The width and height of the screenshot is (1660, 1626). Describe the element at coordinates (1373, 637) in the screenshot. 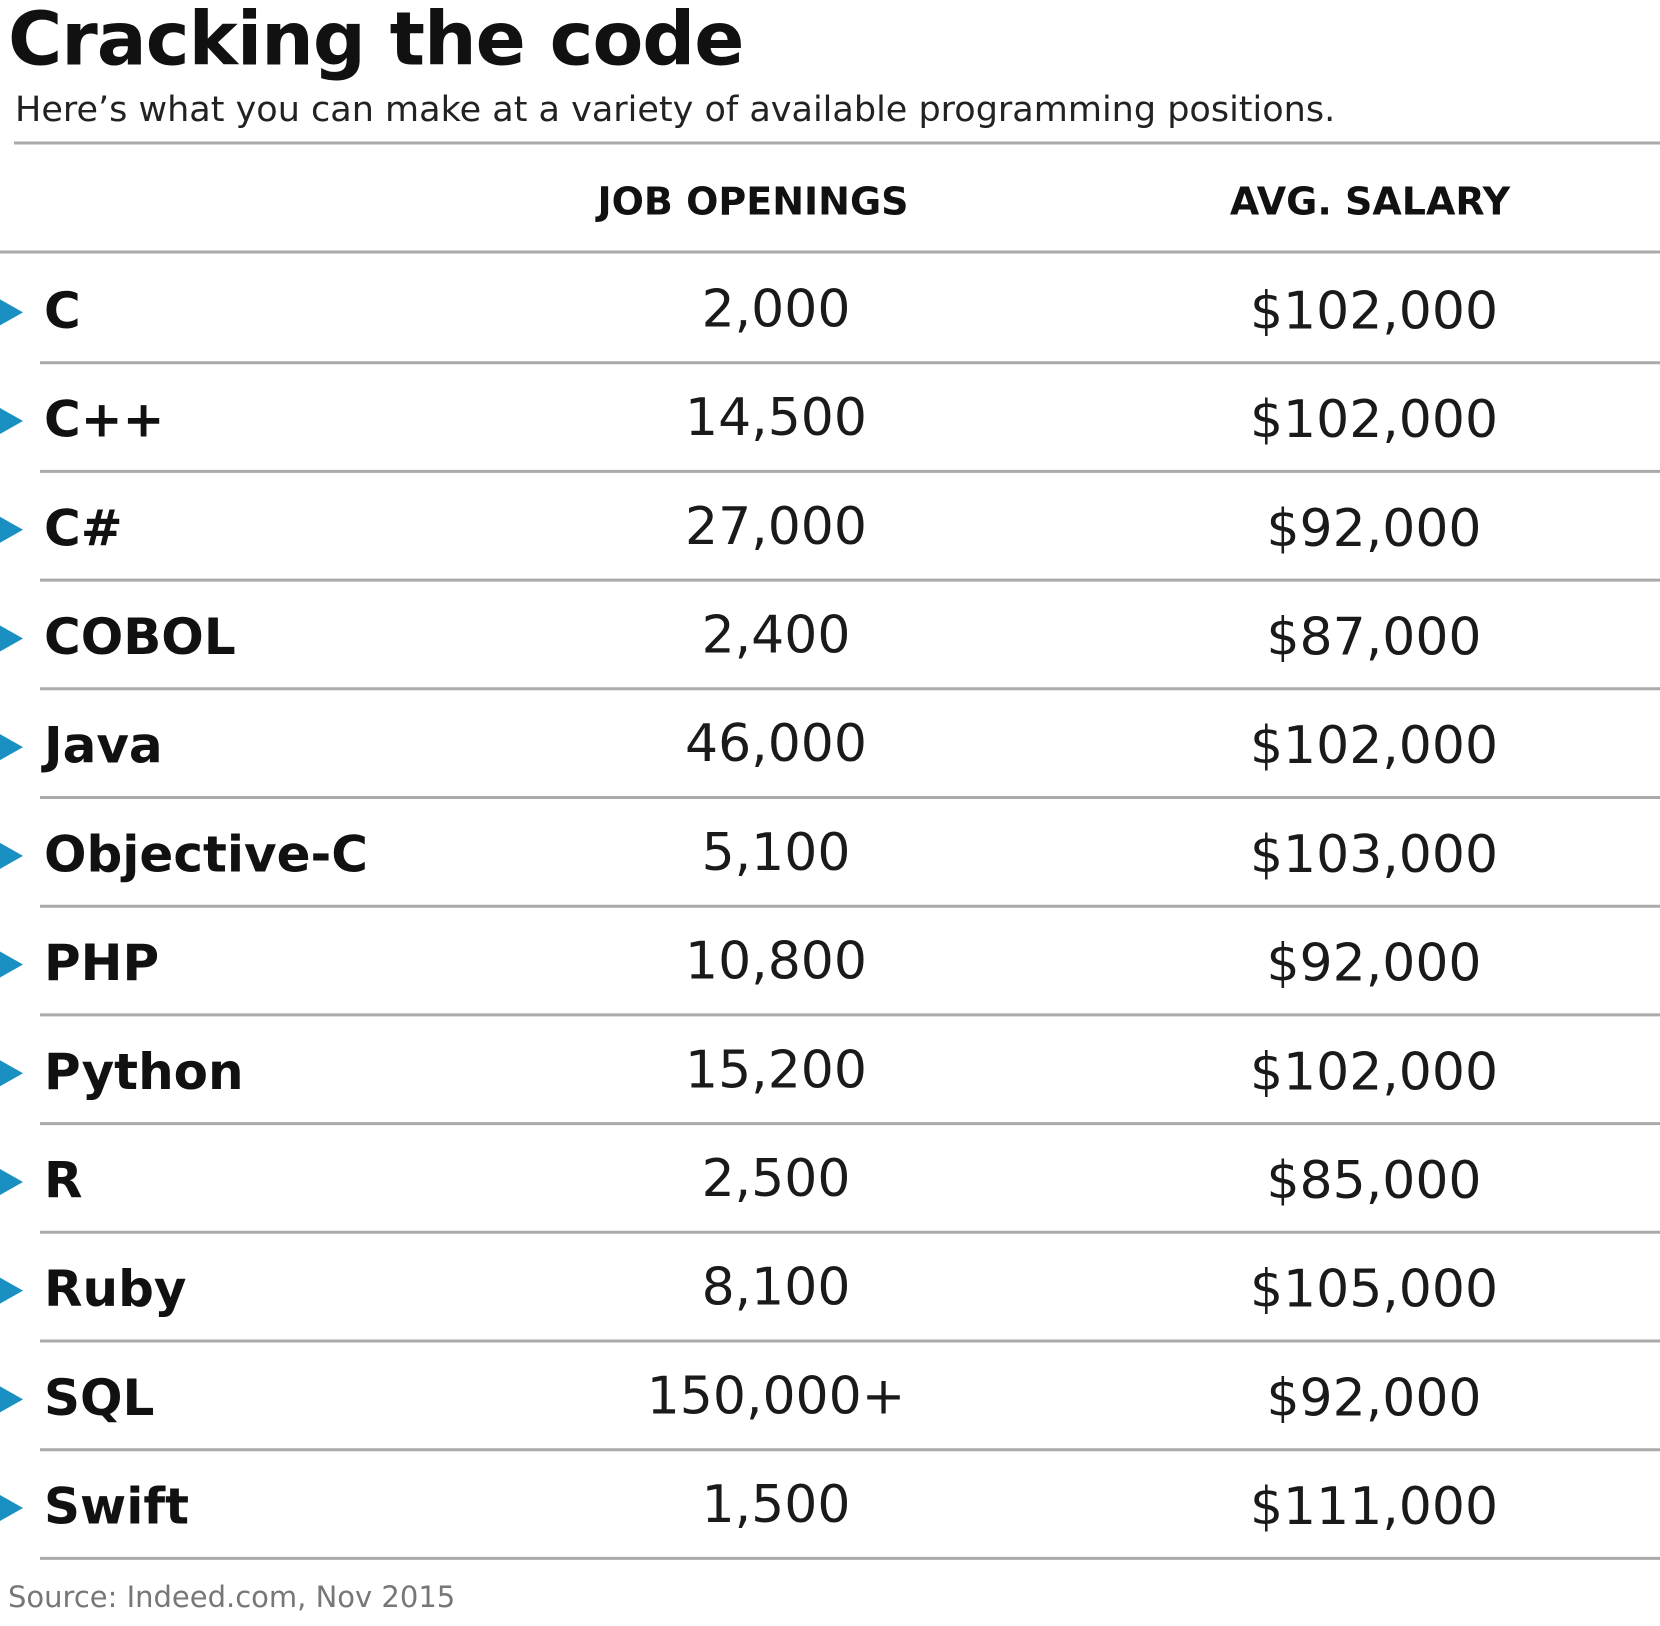

I see `avg-salary: $87,000` at that location.